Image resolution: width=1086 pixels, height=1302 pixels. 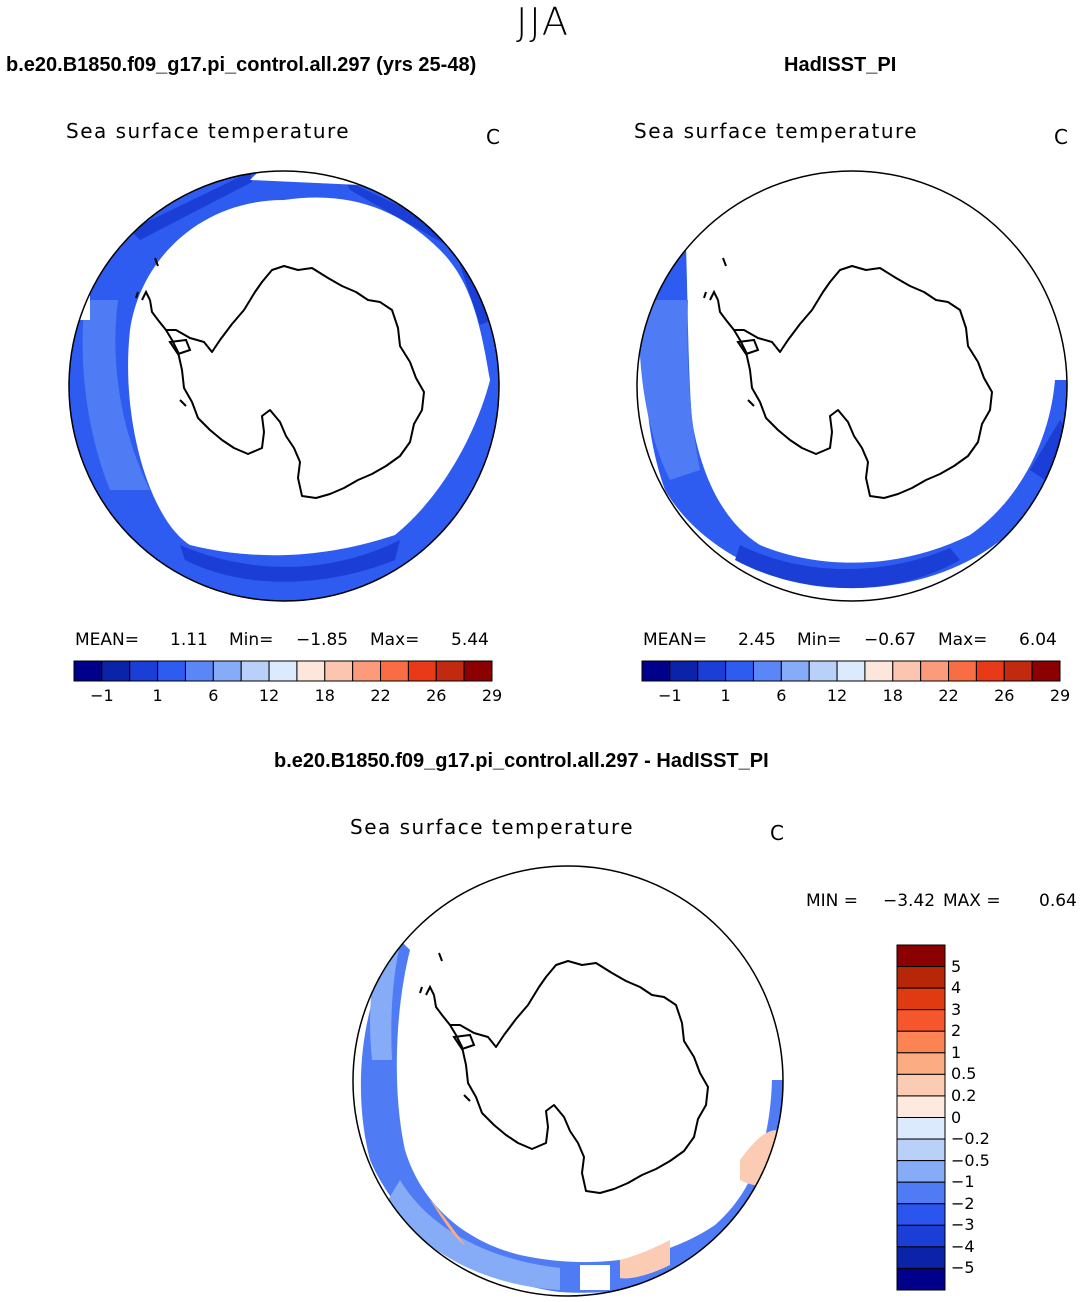 I want to click on panel2-mean-value: 2.45, so click(x=757, y=640).